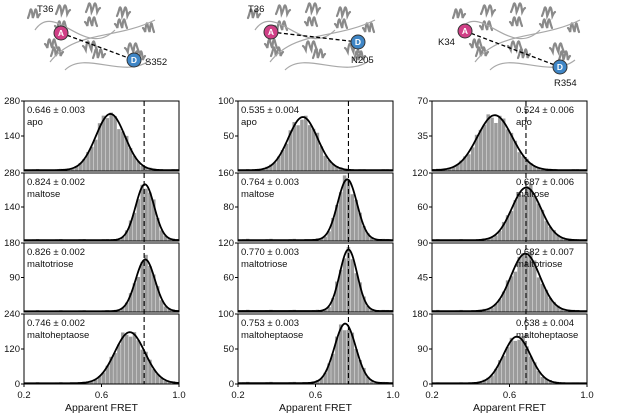 The height and width of the screenshot is (416, 617). I want to click on fret-mean-label: 0.826 ± 0.002, so click(56, 252).